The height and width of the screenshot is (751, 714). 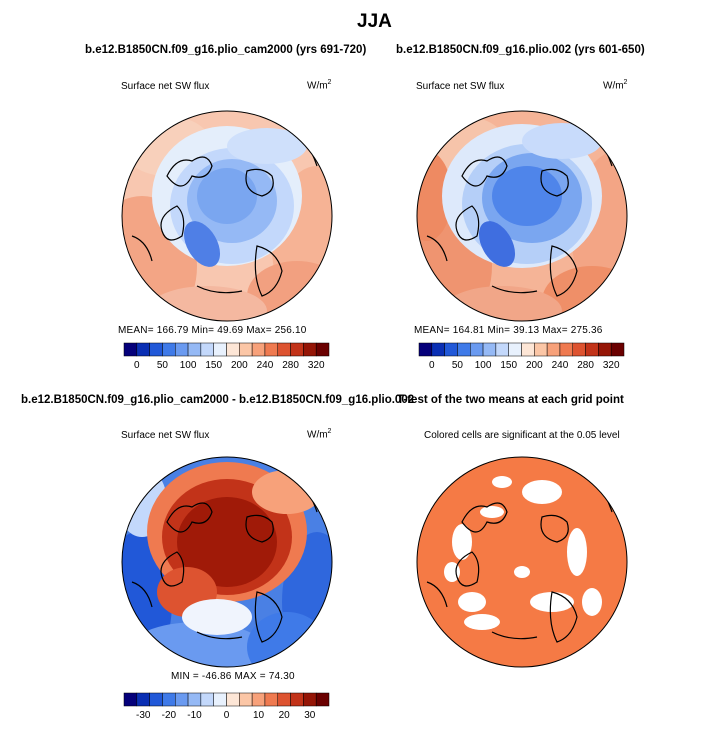 I want to click on panel1-map-field, so click(x=227, y=216).